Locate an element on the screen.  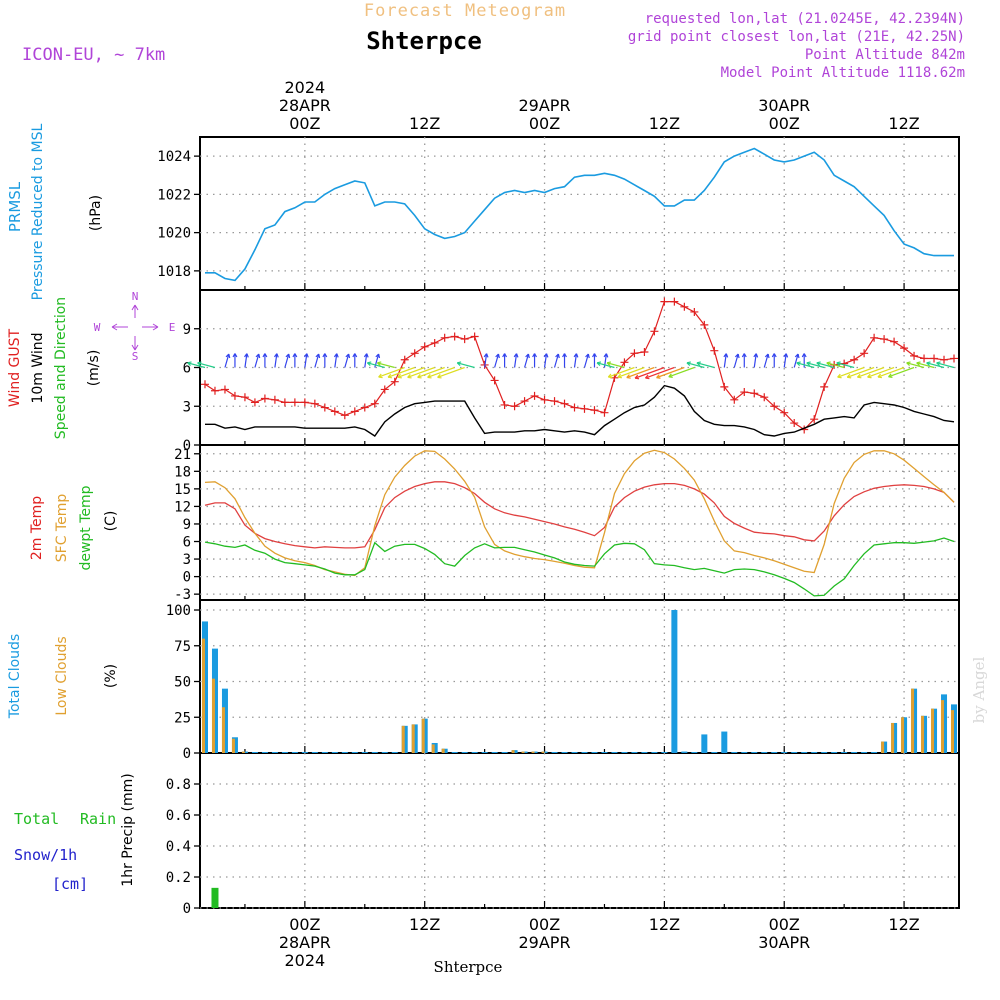
label-low-clouds: Low Clouds is located at coordinates (62, 675).